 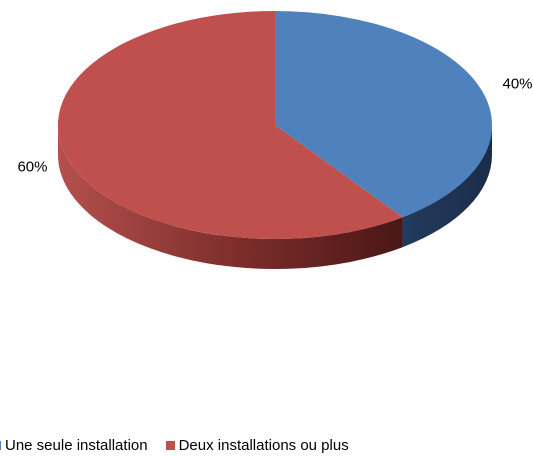 What do you see at coordinates (32, 166) in the screenshot?
I see `data-label: 60%` at bounding box center [32, 166].